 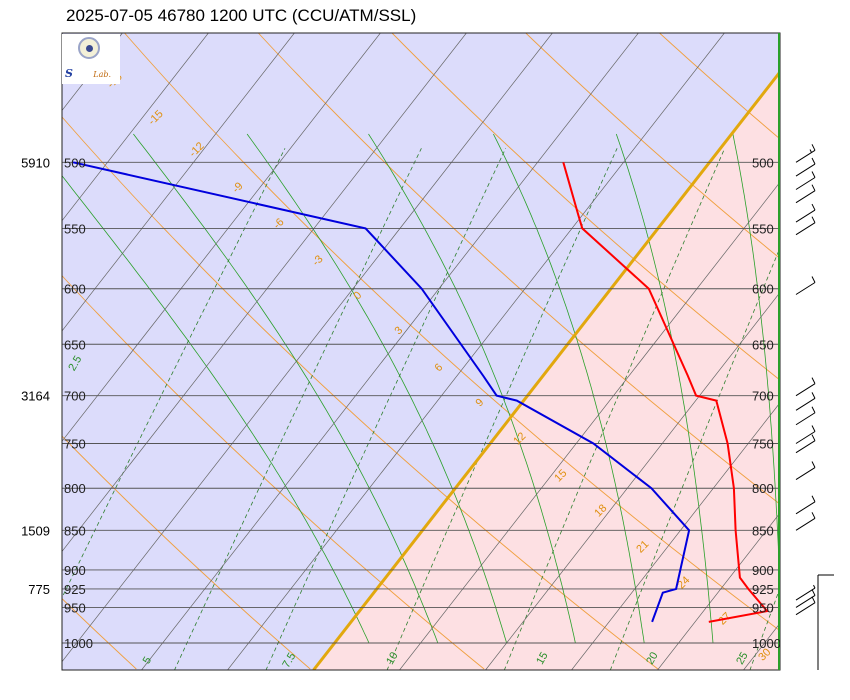 I want to click on pressure-label-right: 800, so click(x=763, y=488).